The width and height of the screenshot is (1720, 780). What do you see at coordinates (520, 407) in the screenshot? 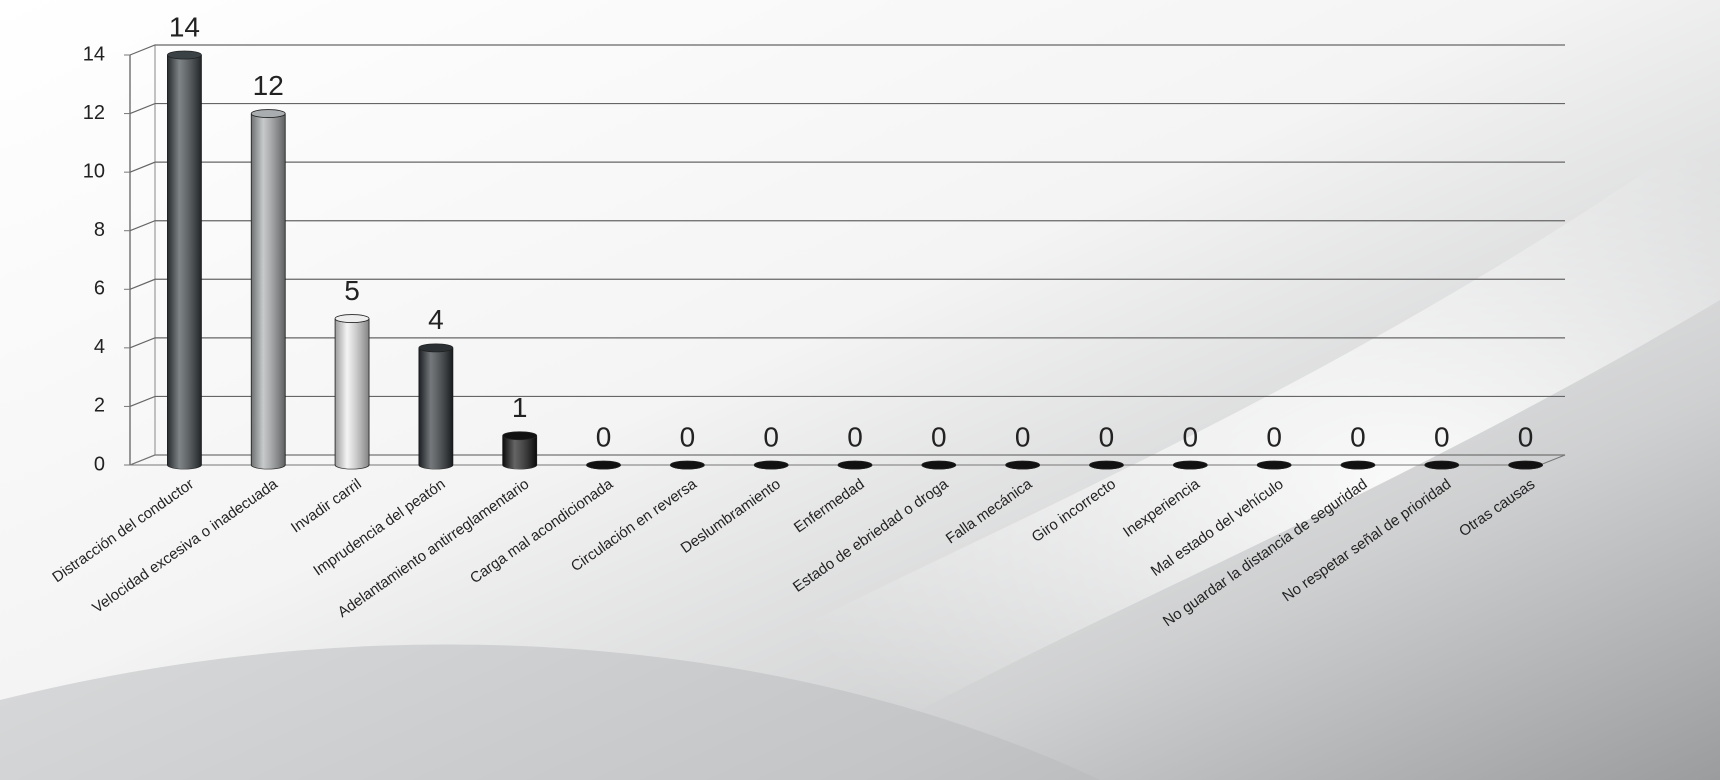
I see `value-label: 1` at bounding box center [520, 407].